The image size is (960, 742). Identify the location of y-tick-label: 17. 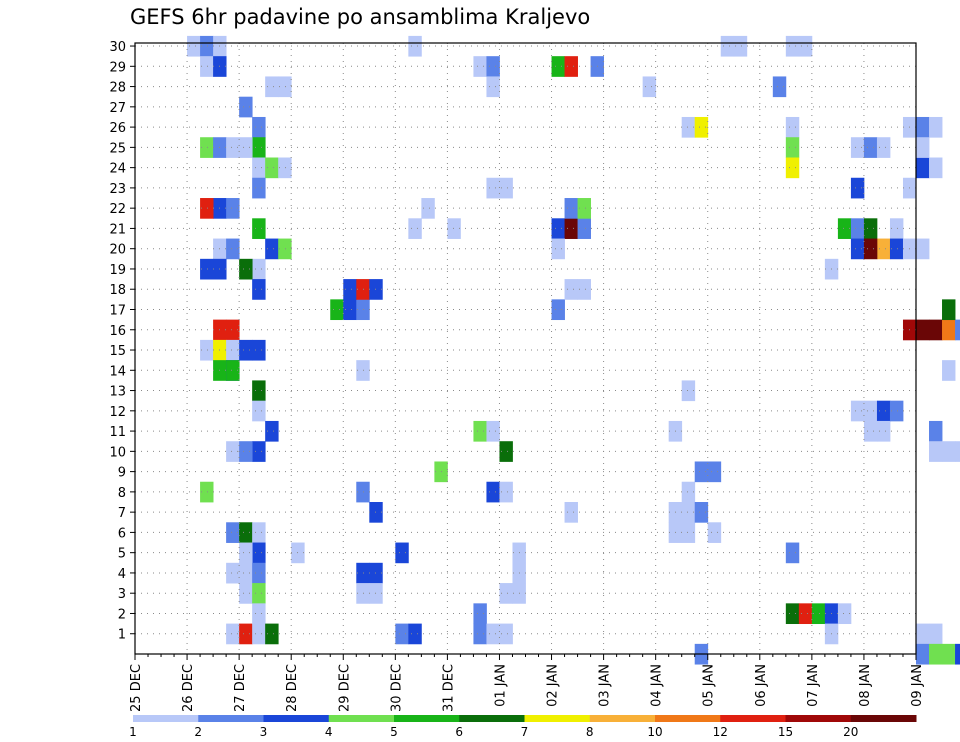
(117, 310).